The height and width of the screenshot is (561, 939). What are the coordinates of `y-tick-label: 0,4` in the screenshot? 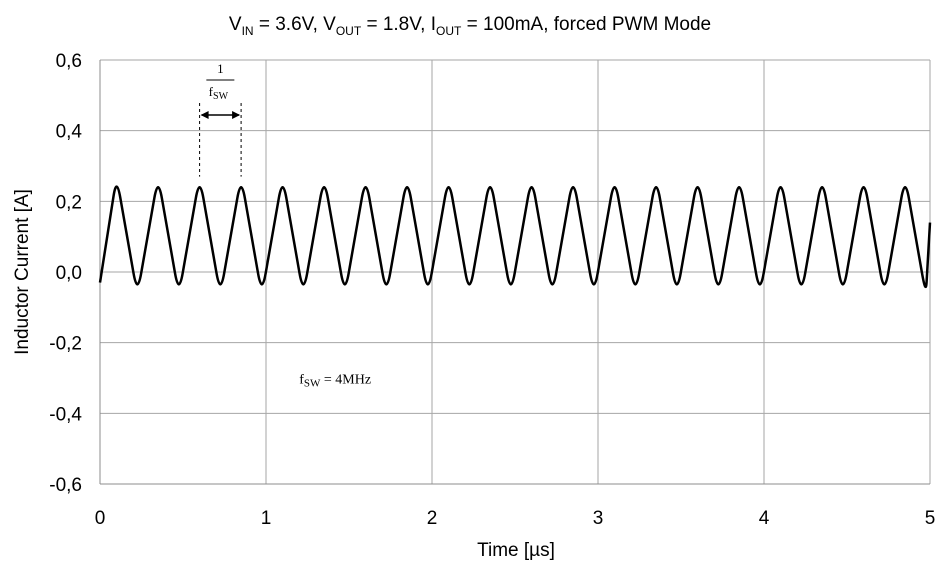 It's located at (69, 132).